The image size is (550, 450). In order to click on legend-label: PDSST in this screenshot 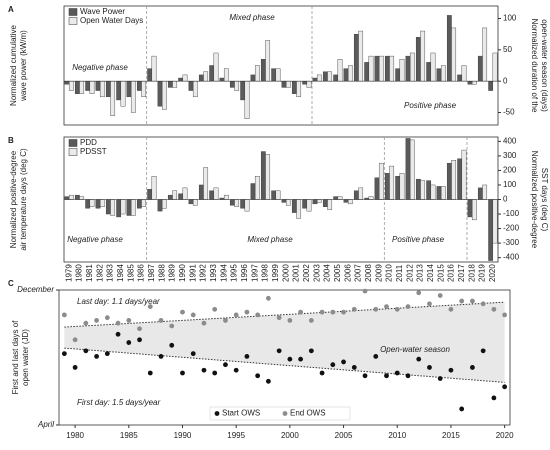, I will do `click(93, 151)`.